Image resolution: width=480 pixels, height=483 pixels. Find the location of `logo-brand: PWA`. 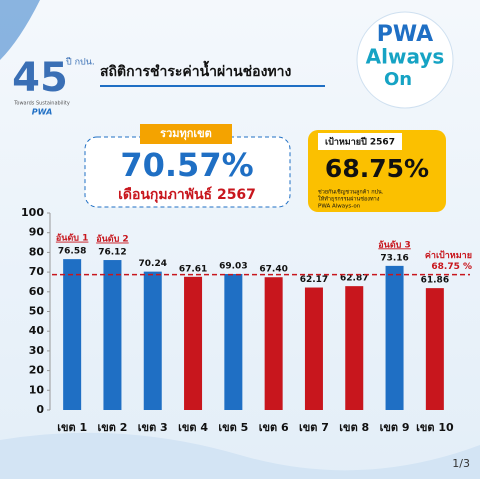

logo-brand: PWA is located at coordinates (42, 112).